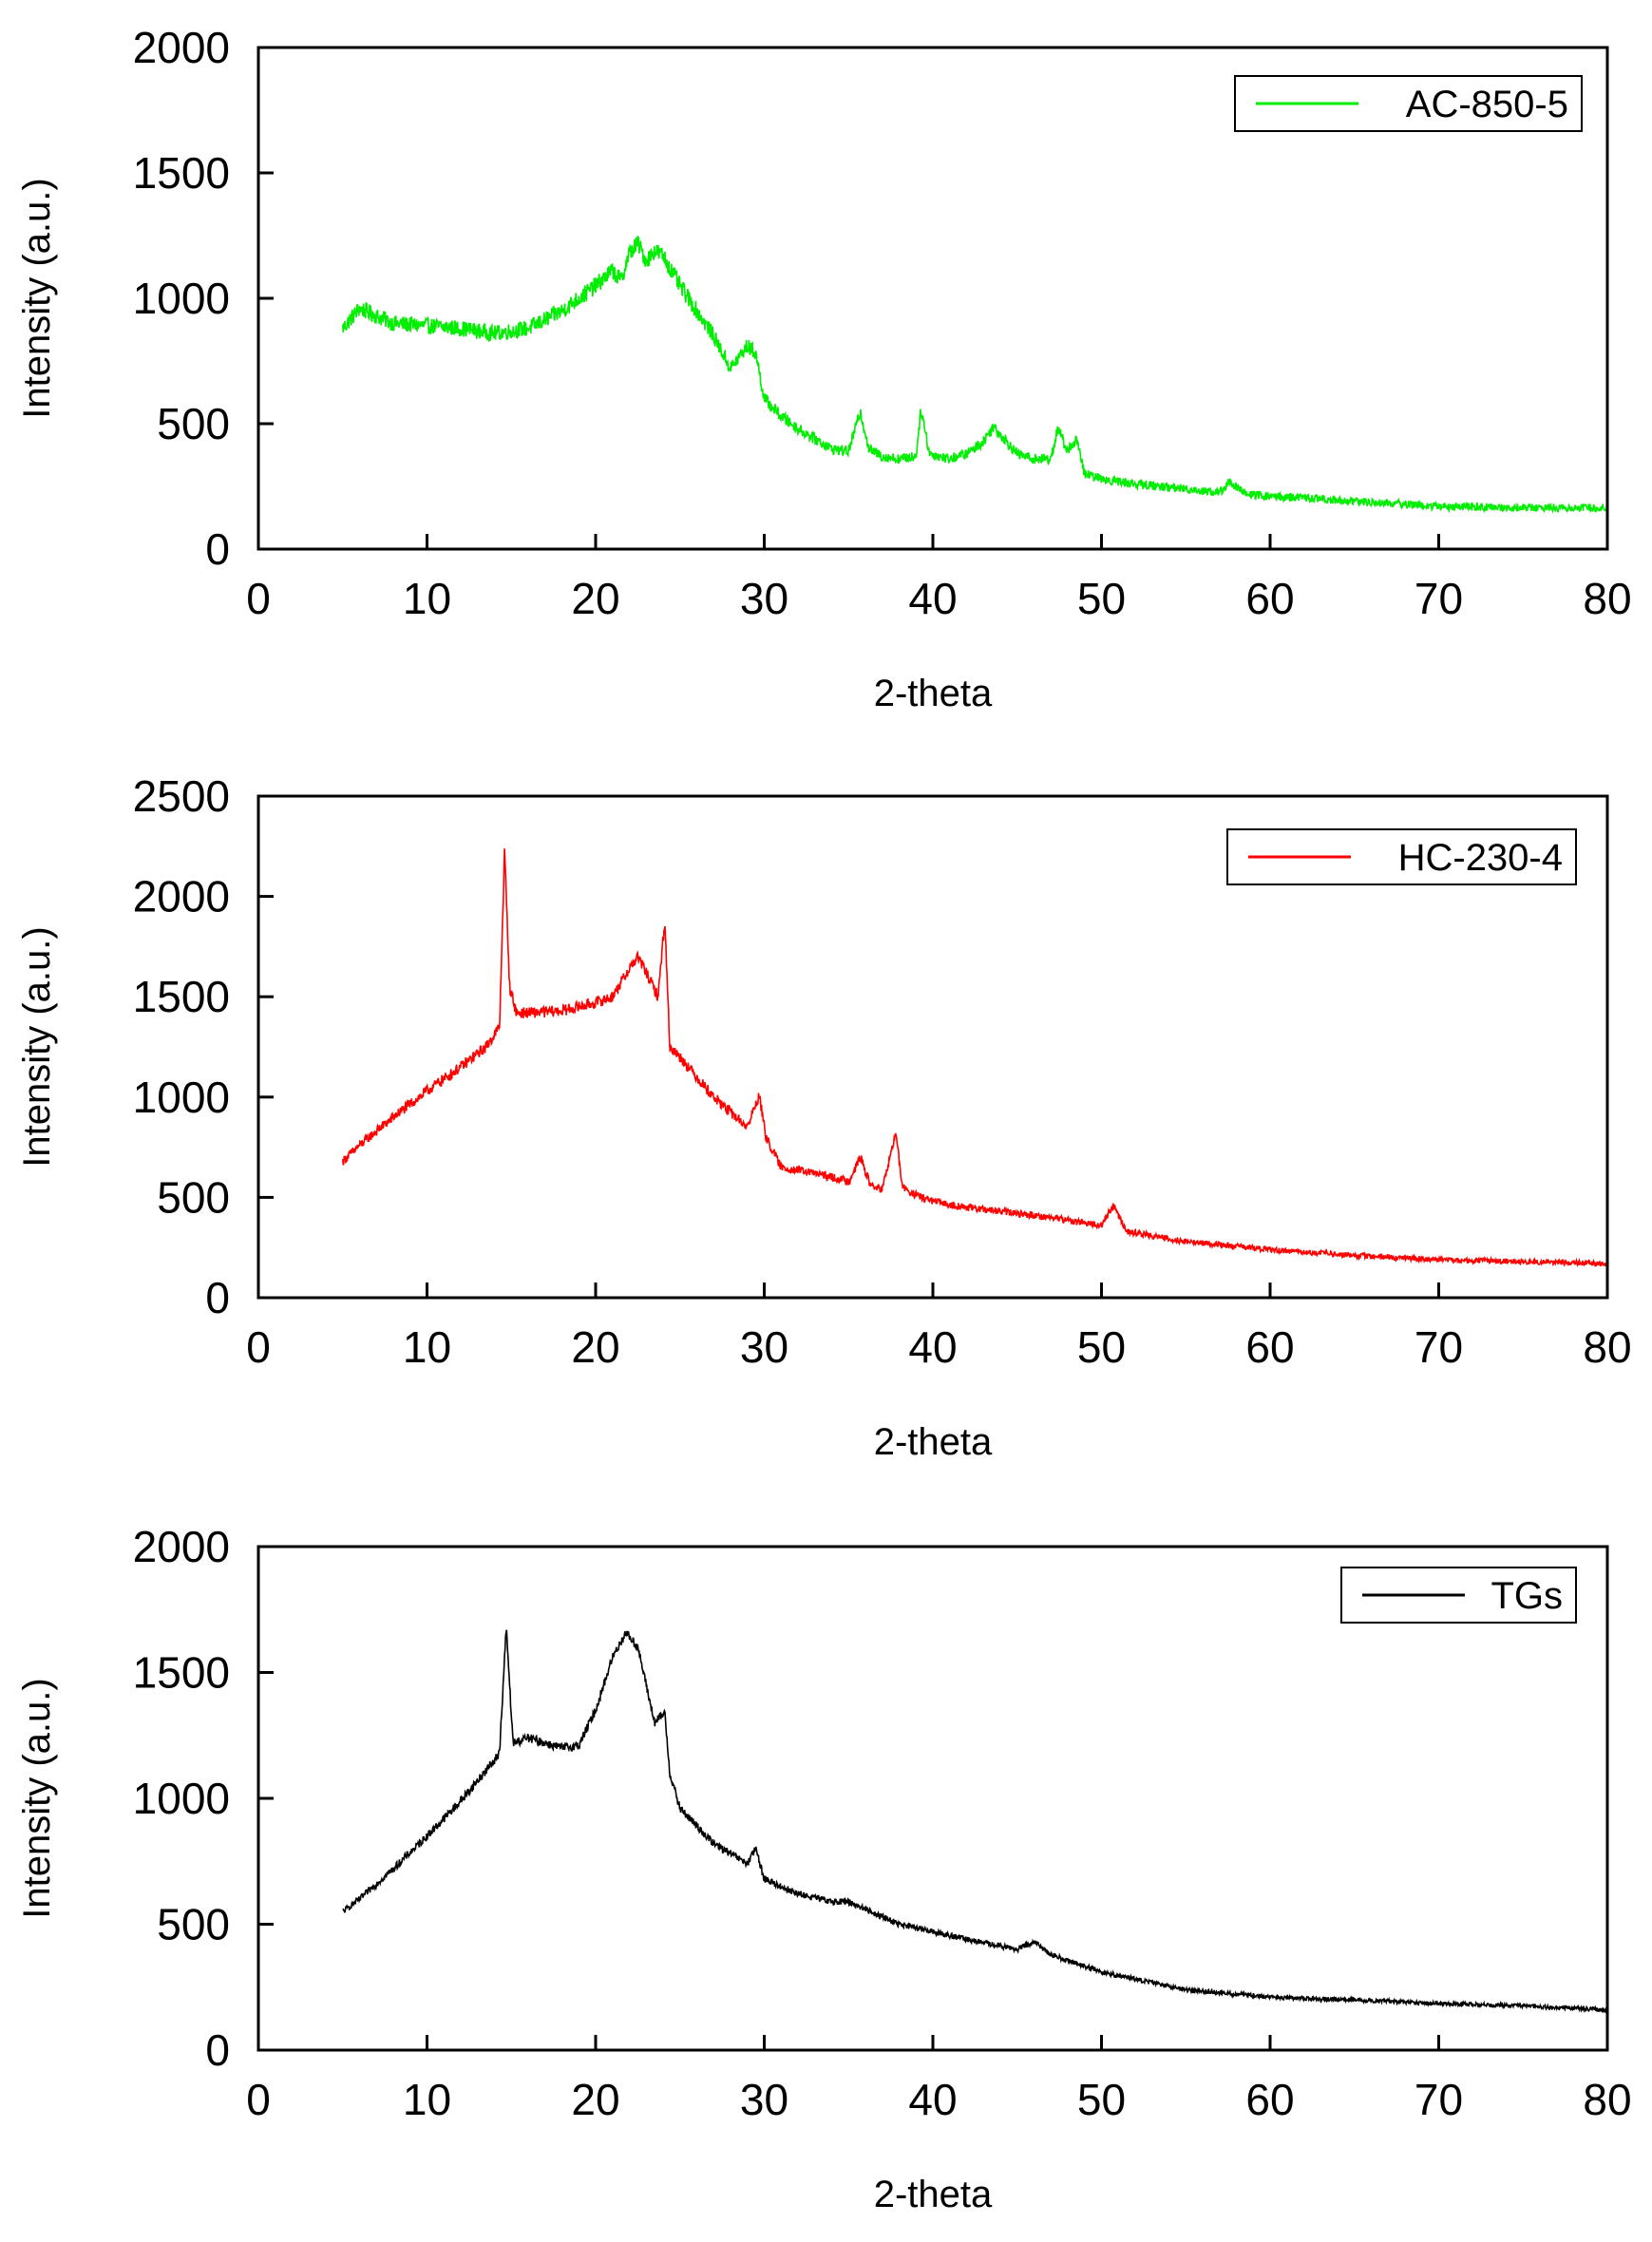 This screenshot has width=1652, height=2242. I want to click on legend: TGs, so click(1458, 1595).